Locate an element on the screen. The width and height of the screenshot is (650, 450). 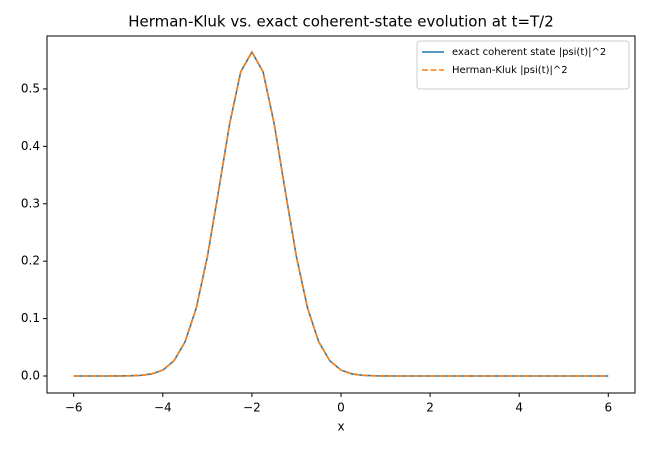
y-tick-label: 0.4 is located at coordinates (30, 146).